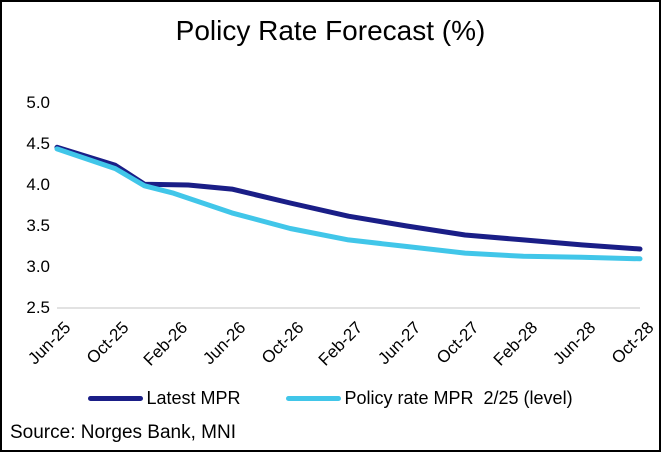 The width and height of the screenshot is (661, 452). I want to click on y-tick-label: 3.5, so click(38, 225).